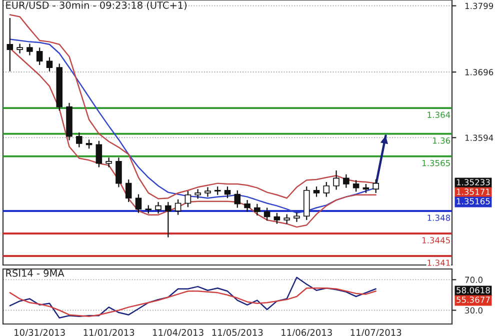 The height and width of the screenshot is (336, 495). What do you see at coordinates (473, 182) in the screenshot?
I see `text: 1.35233` at bounding box center [473, 182].